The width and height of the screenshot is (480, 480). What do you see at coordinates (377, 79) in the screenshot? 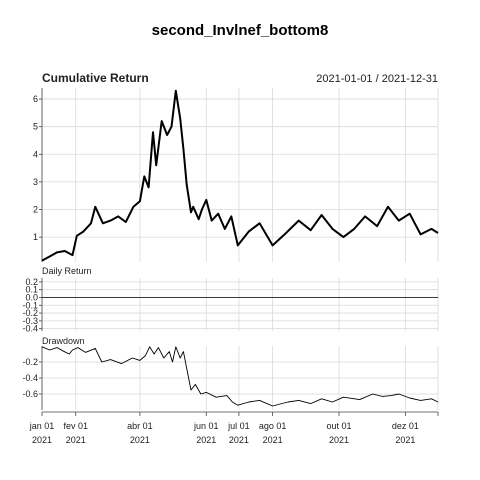
I see `date-range: 2021-01-01 / 2021-12-31` at bounding box center [377, 79].